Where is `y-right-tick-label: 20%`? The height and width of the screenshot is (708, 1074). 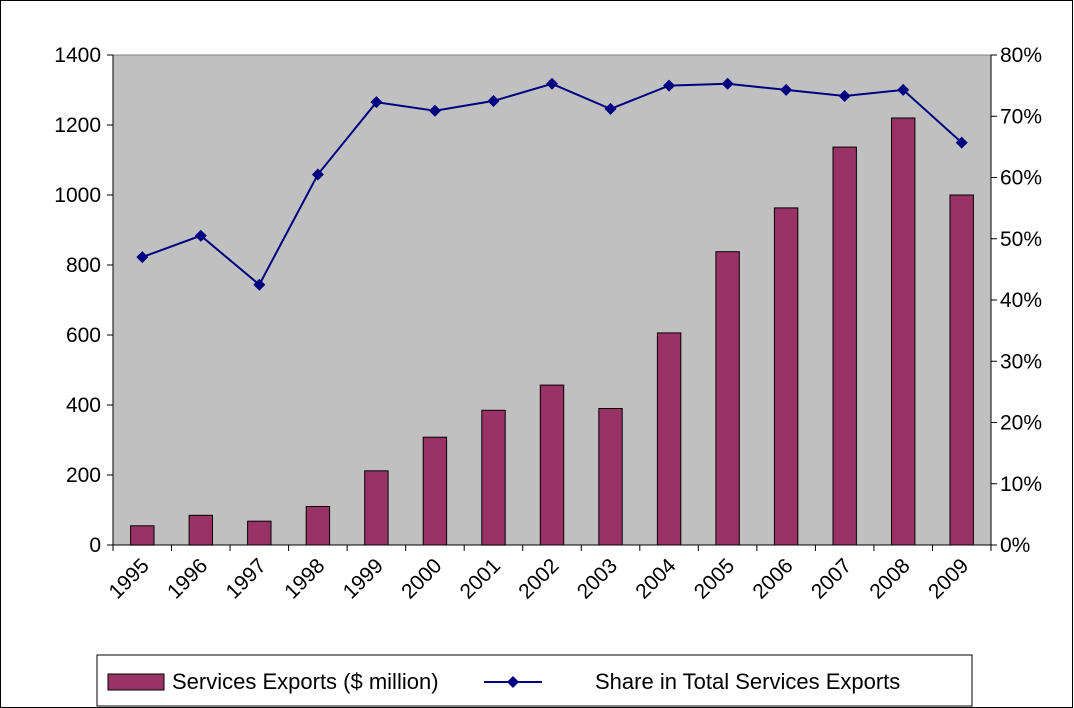
y-right-tick-label: 20% is located at coordinates (1021, 423).